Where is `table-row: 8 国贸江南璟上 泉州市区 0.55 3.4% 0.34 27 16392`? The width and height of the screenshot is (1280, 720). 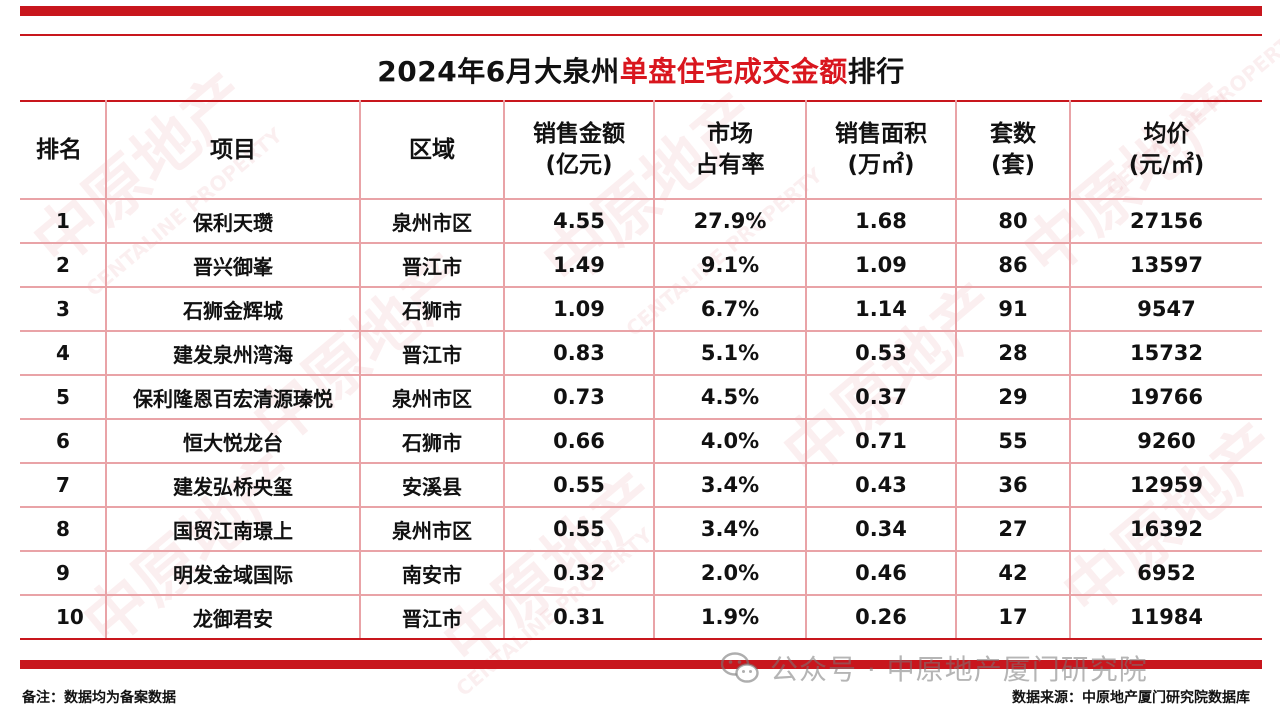
table-row: 8 国贸江南璟上 泉州市区 0.55 3.4% 0.34 27 16392 is located at coordinates (641, 529).